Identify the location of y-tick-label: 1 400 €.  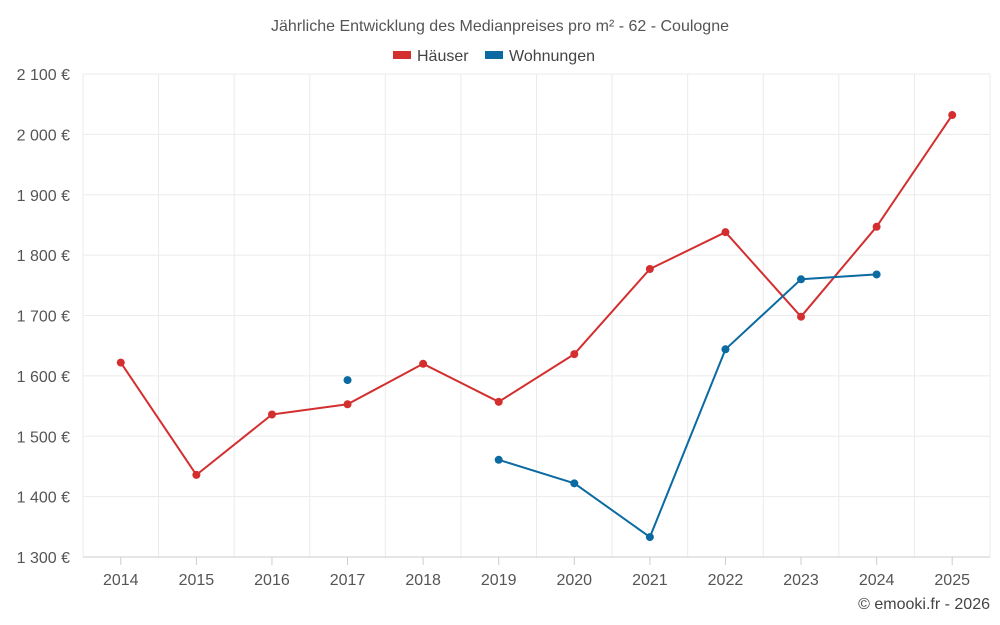
(43, 498).